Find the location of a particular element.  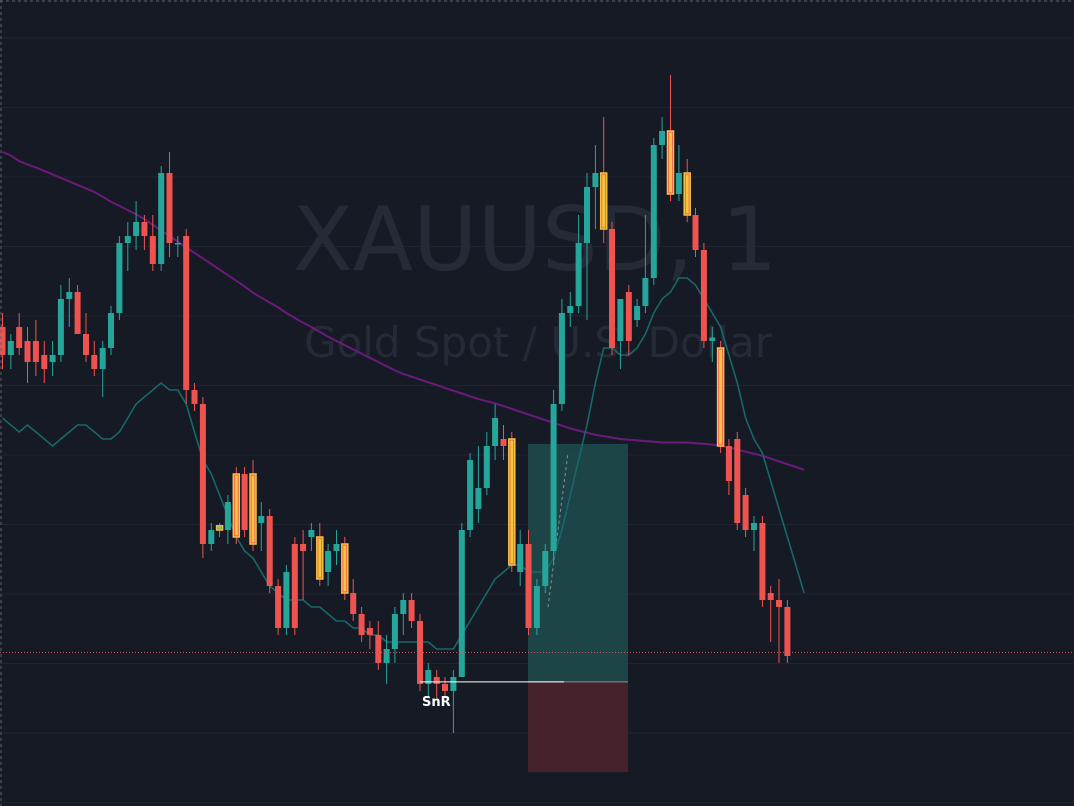

position-loss-zone is located at coordinates (578, 727).